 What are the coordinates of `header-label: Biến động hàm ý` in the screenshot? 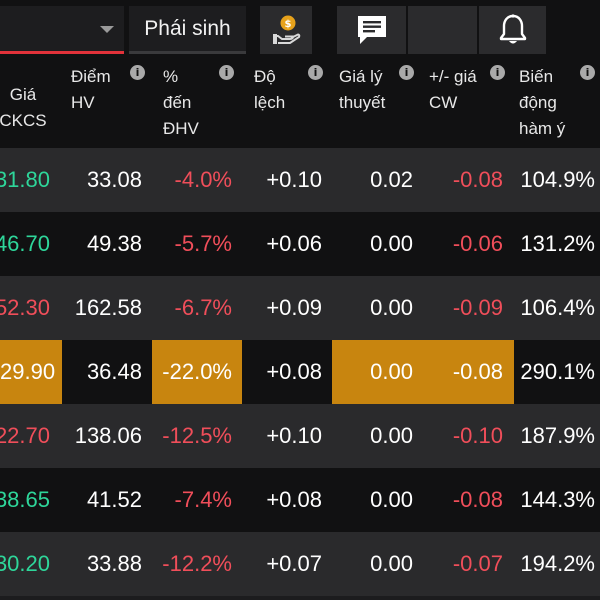 It's located at (542, 102).